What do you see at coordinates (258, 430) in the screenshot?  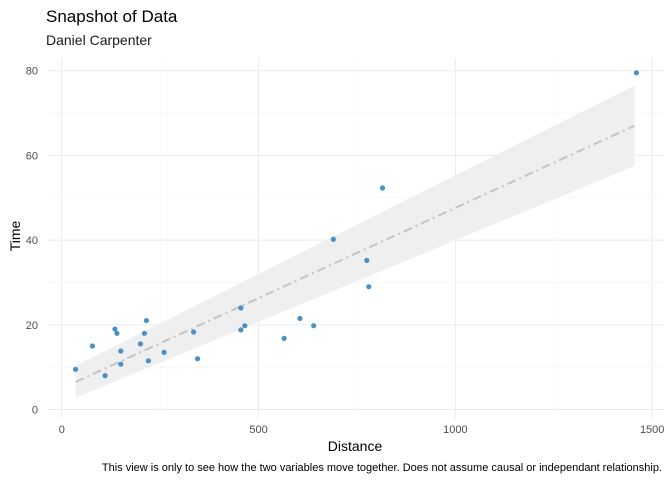 I see `x-tick-label: 500` at bounding box center [258, 430].